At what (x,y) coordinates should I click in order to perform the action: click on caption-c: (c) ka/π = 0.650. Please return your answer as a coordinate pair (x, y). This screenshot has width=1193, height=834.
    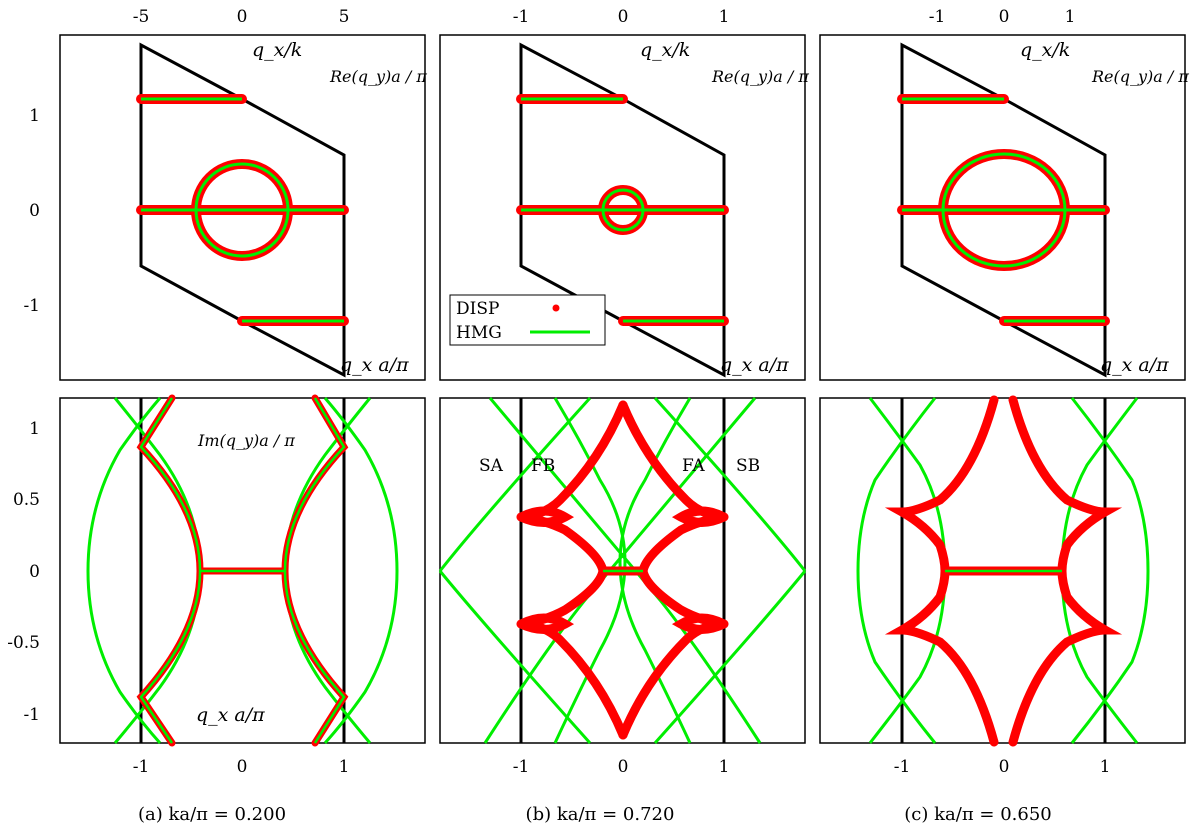
    Looking at the image, I should click on (977, 814).